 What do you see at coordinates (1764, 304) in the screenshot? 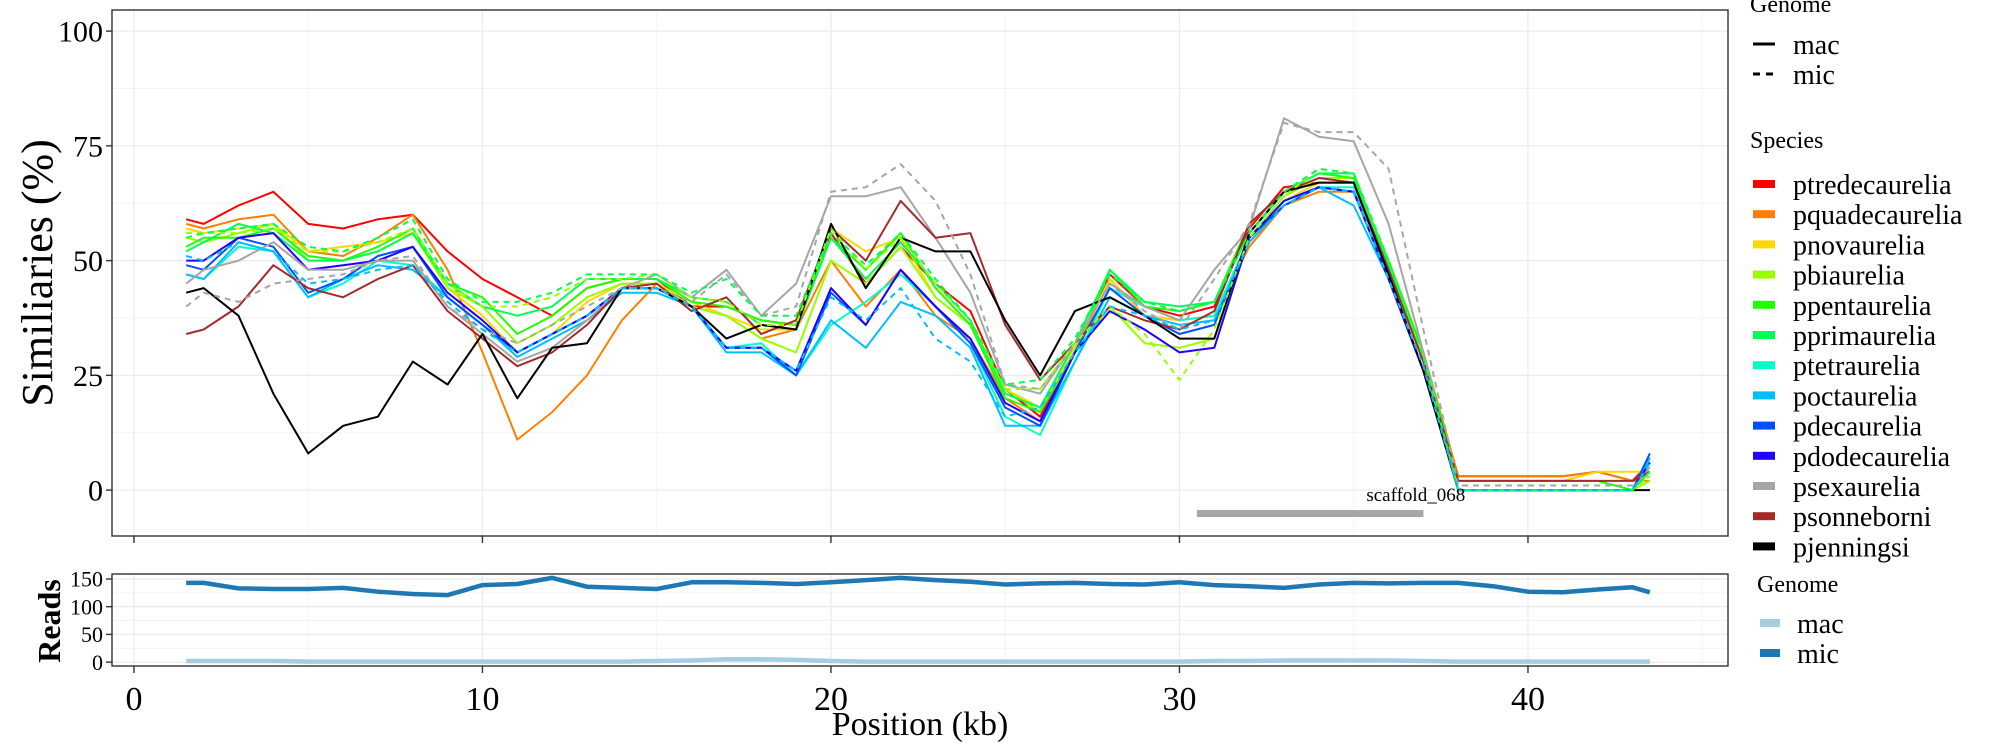
I see `legend-key-ppentaurelia` at bounding box center [1764, 304].